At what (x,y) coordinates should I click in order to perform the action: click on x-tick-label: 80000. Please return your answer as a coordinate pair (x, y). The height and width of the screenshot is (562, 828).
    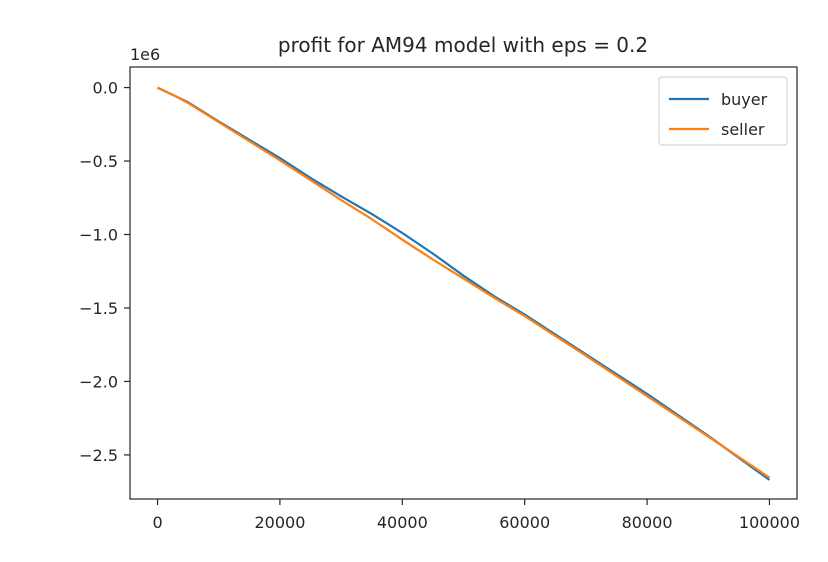
    Looking at the image, I should click on (647, 522).